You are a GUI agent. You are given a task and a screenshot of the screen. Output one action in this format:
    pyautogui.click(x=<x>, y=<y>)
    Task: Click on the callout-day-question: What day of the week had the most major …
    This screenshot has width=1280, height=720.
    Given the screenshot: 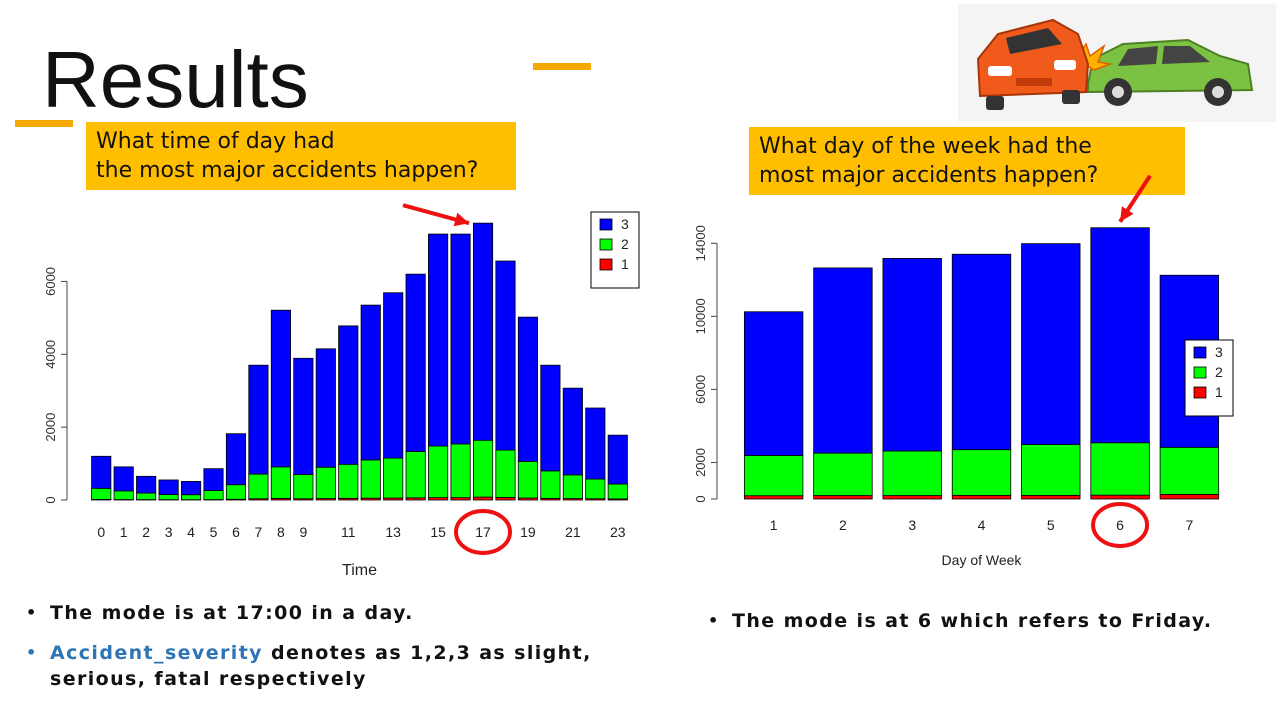 What is the action you would take?
    pyautogui.click(x=967, y=161)
    